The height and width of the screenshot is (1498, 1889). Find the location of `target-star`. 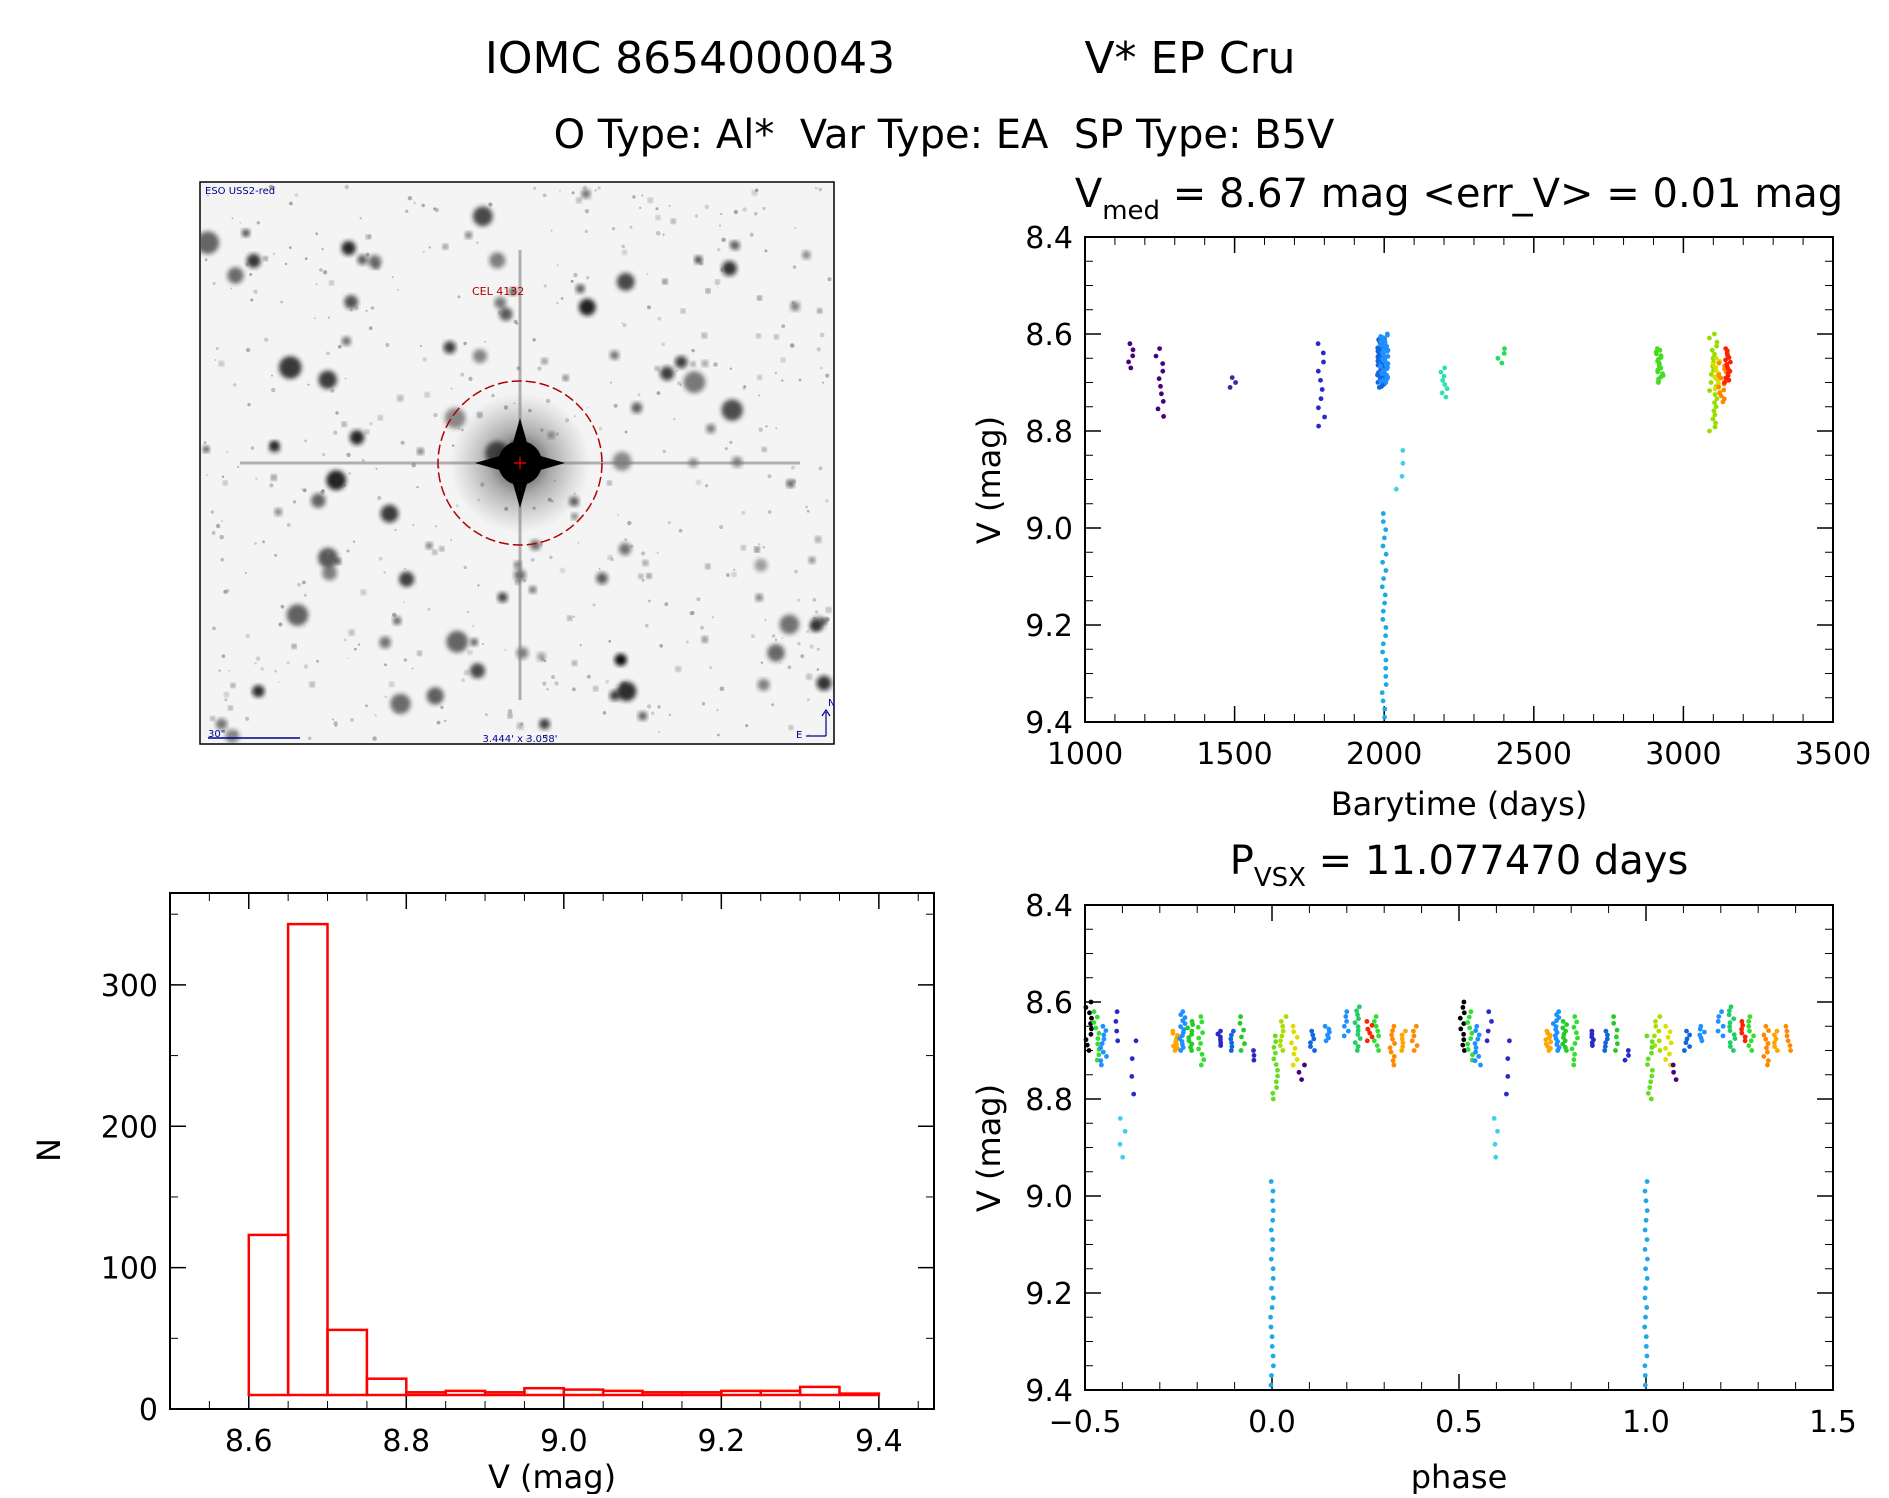

target-star is located at coordinates (520, 475).